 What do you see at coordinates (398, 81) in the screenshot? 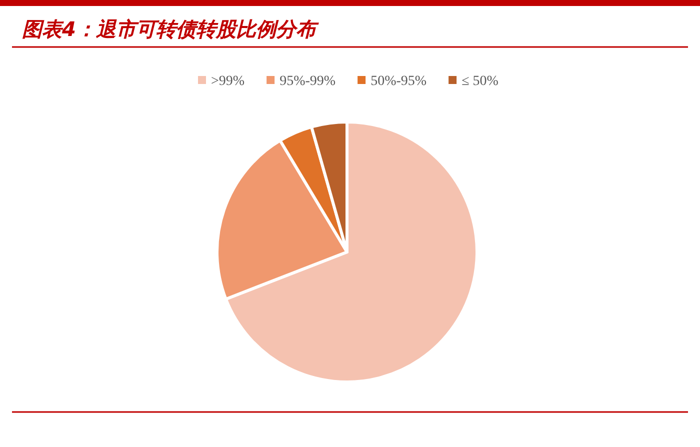
I see `legend-label: 50%-95%` at bounding box center [398, 81].